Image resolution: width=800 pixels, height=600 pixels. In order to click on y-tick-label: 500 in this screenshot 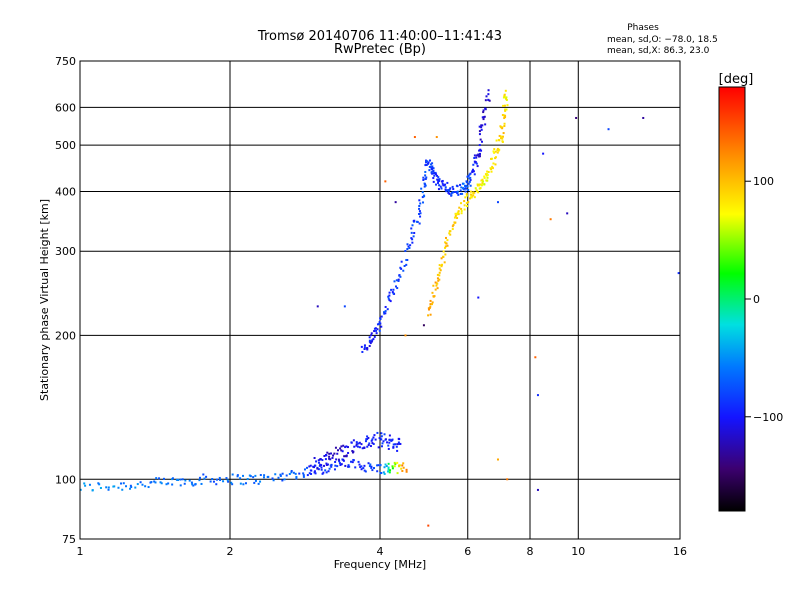, I will do `click(65, 145)`.